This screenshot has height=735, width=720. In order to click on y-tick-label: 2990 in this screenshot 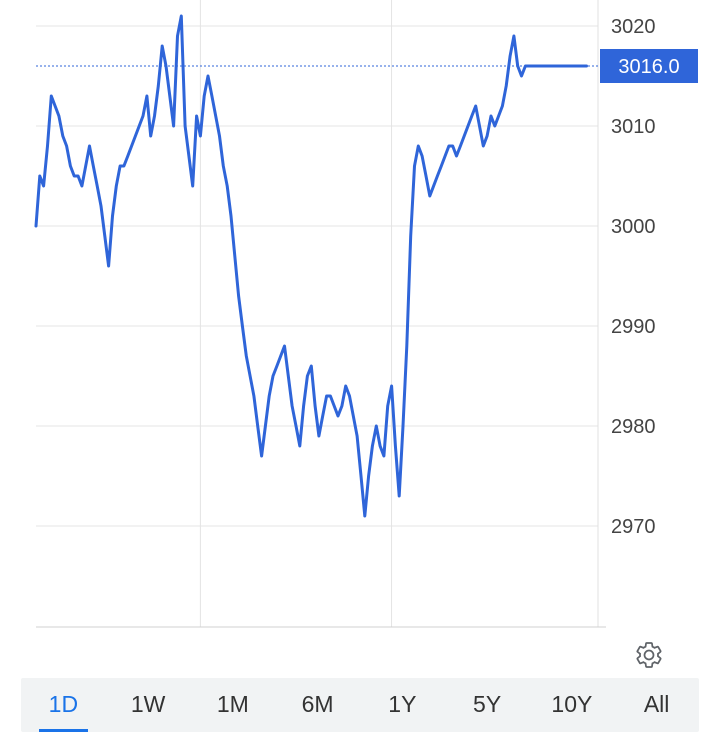, I will do `click(633, 327)`.